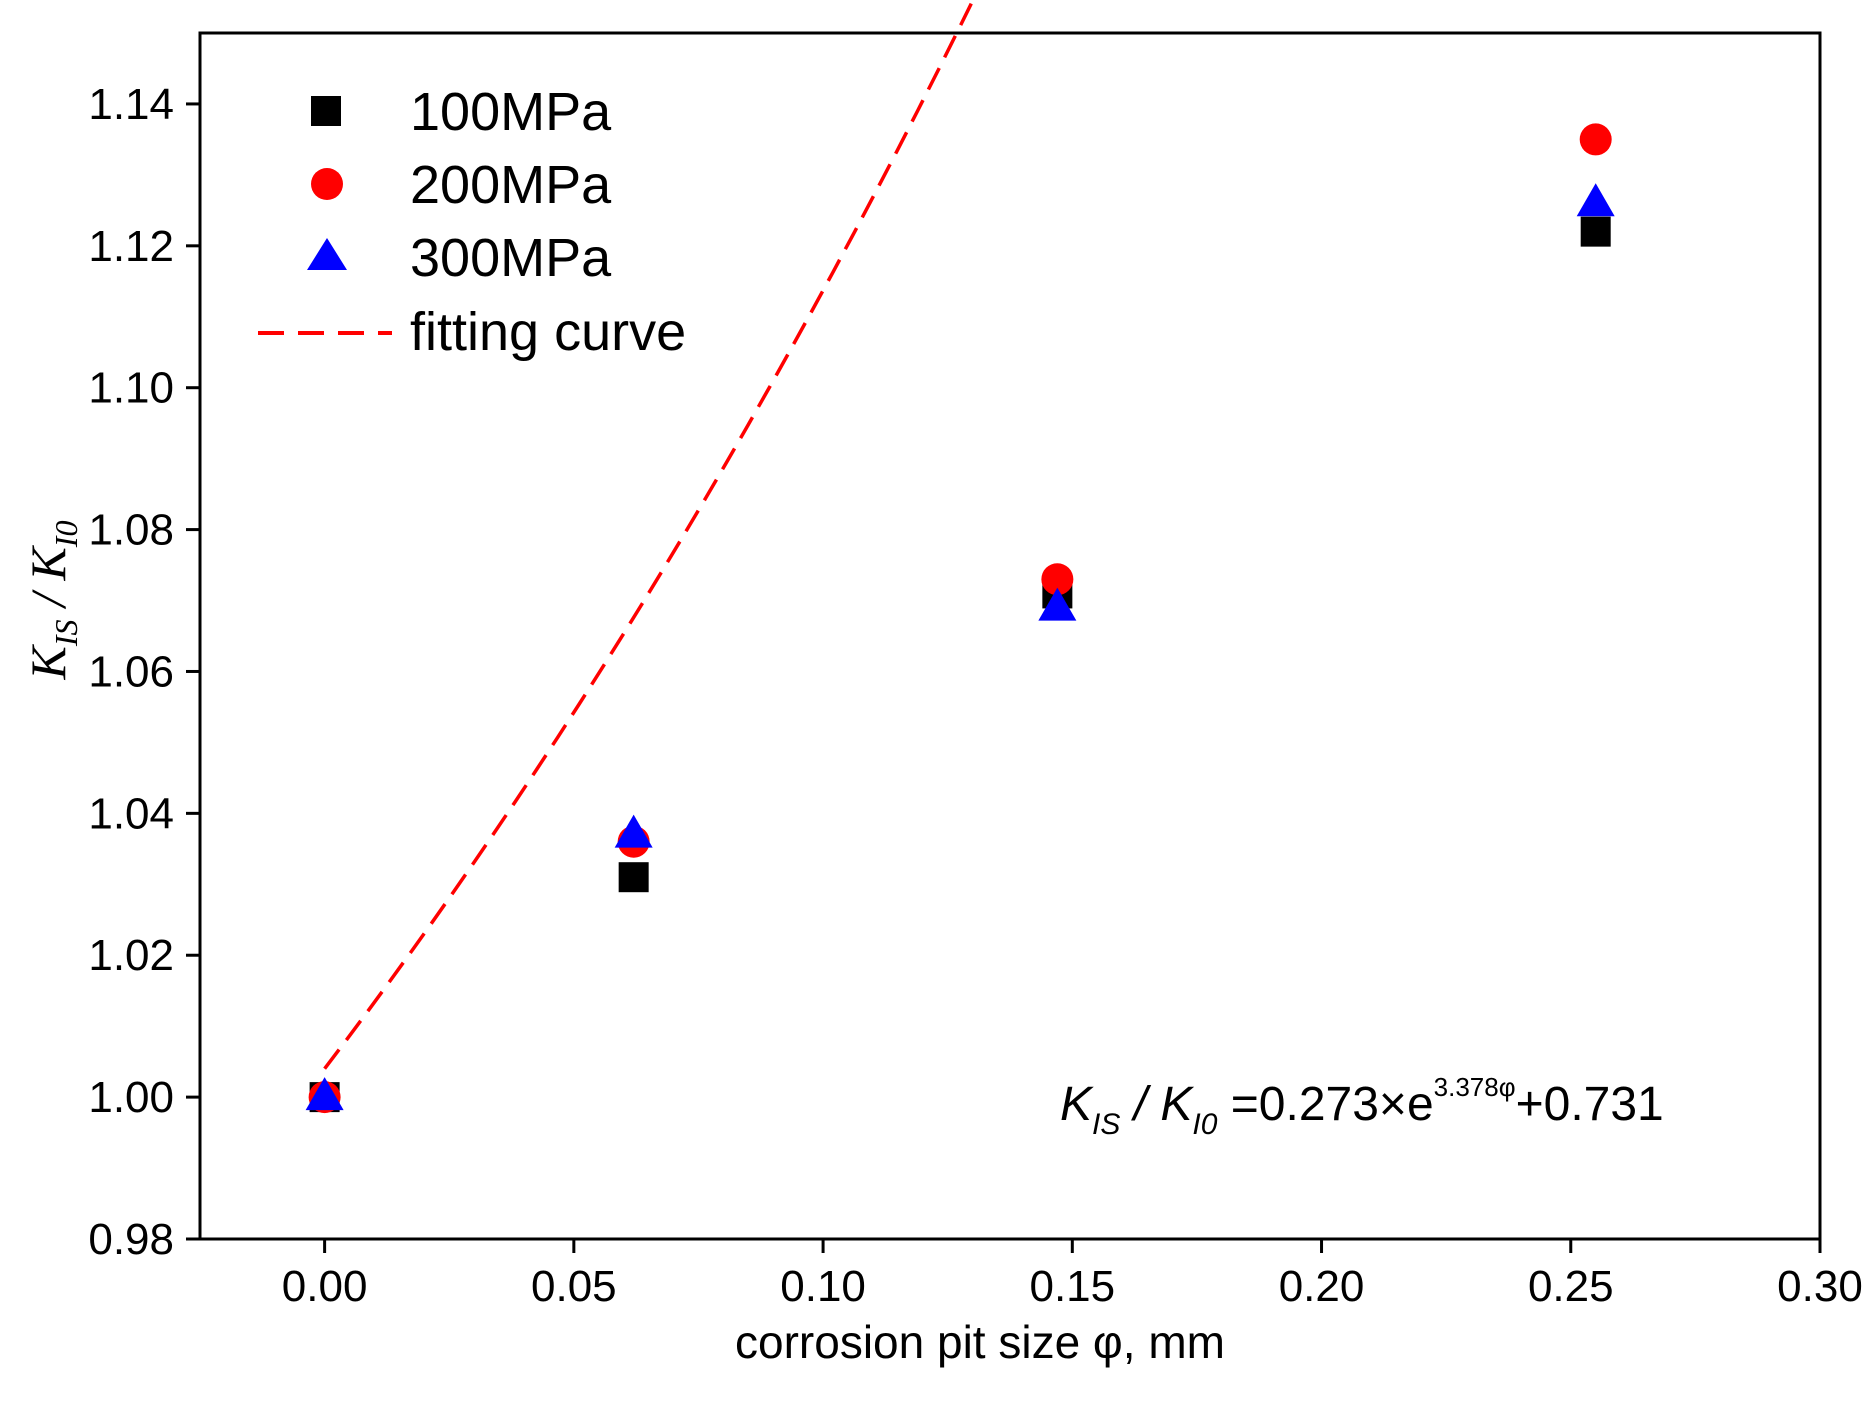  Describe the element at coordinates (472, 222) in the screenshot. I see `legend: 100MPa 200MPa 300MPa fitting curve` at that location.